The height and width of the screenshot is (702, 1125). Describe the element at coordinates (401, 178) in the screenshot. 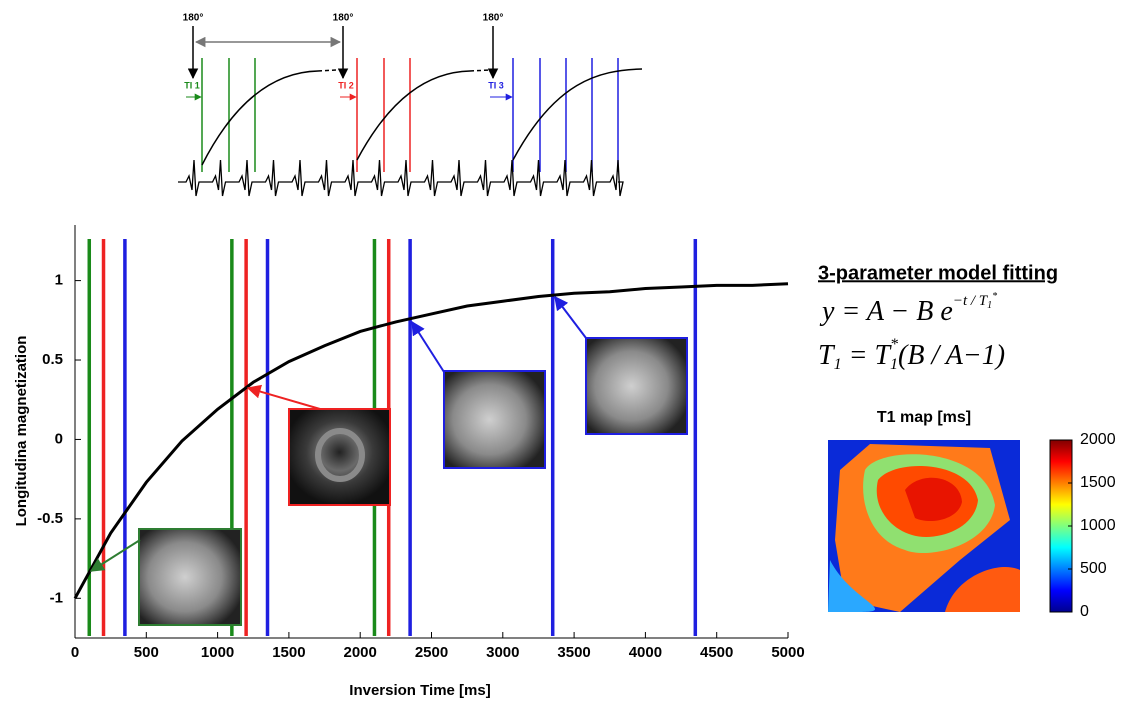

I see `ecg-trace` at that location.